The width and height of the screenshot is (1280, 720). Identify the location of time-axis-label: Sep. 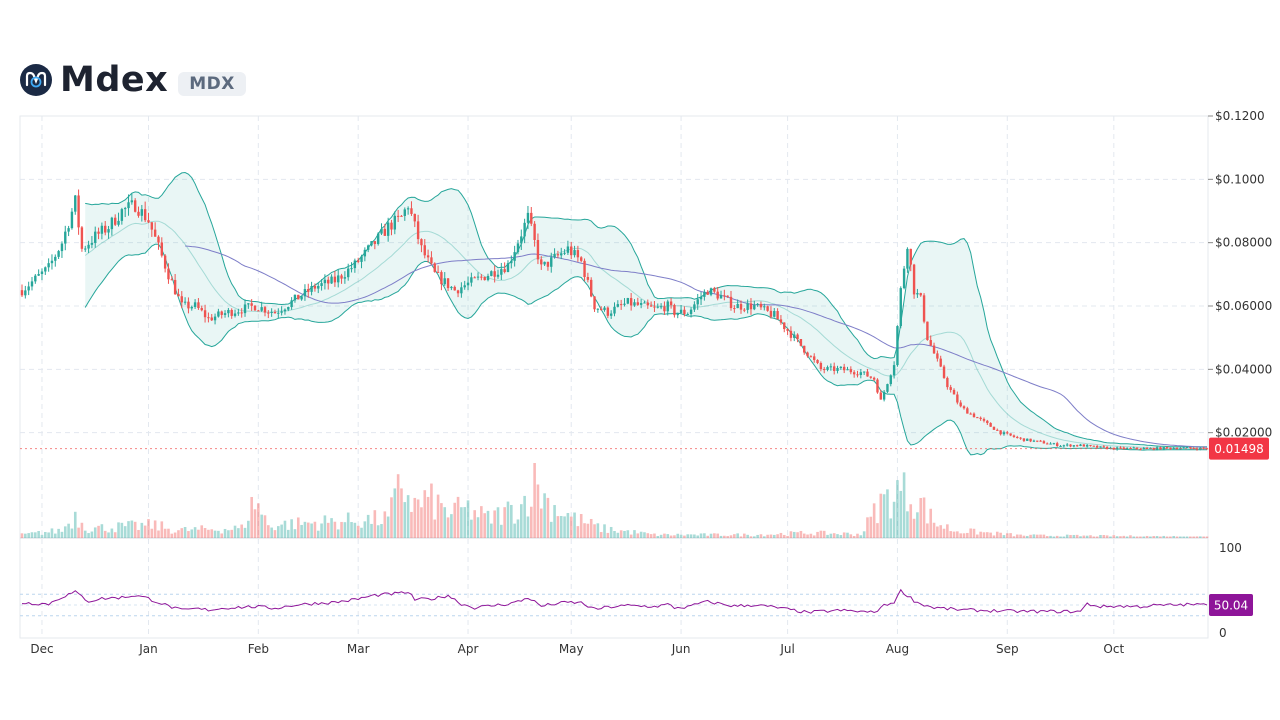
(1007, 649).